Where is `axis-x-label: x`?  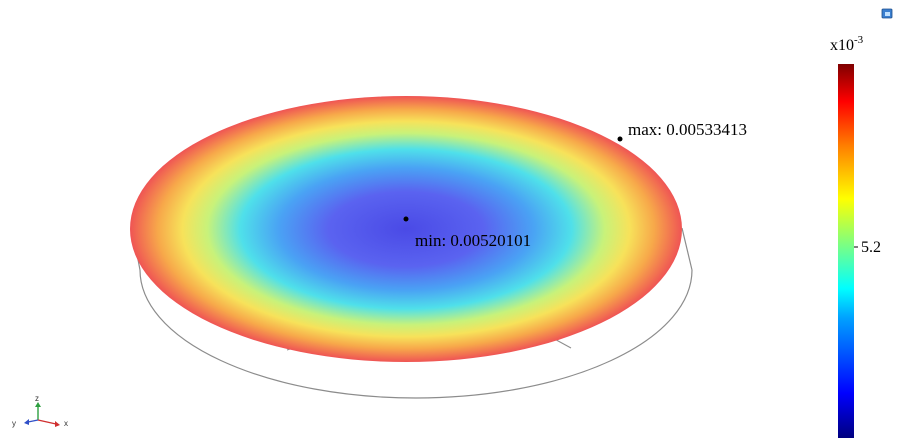 axis-x-label: x is located at coordinates (66, 423).